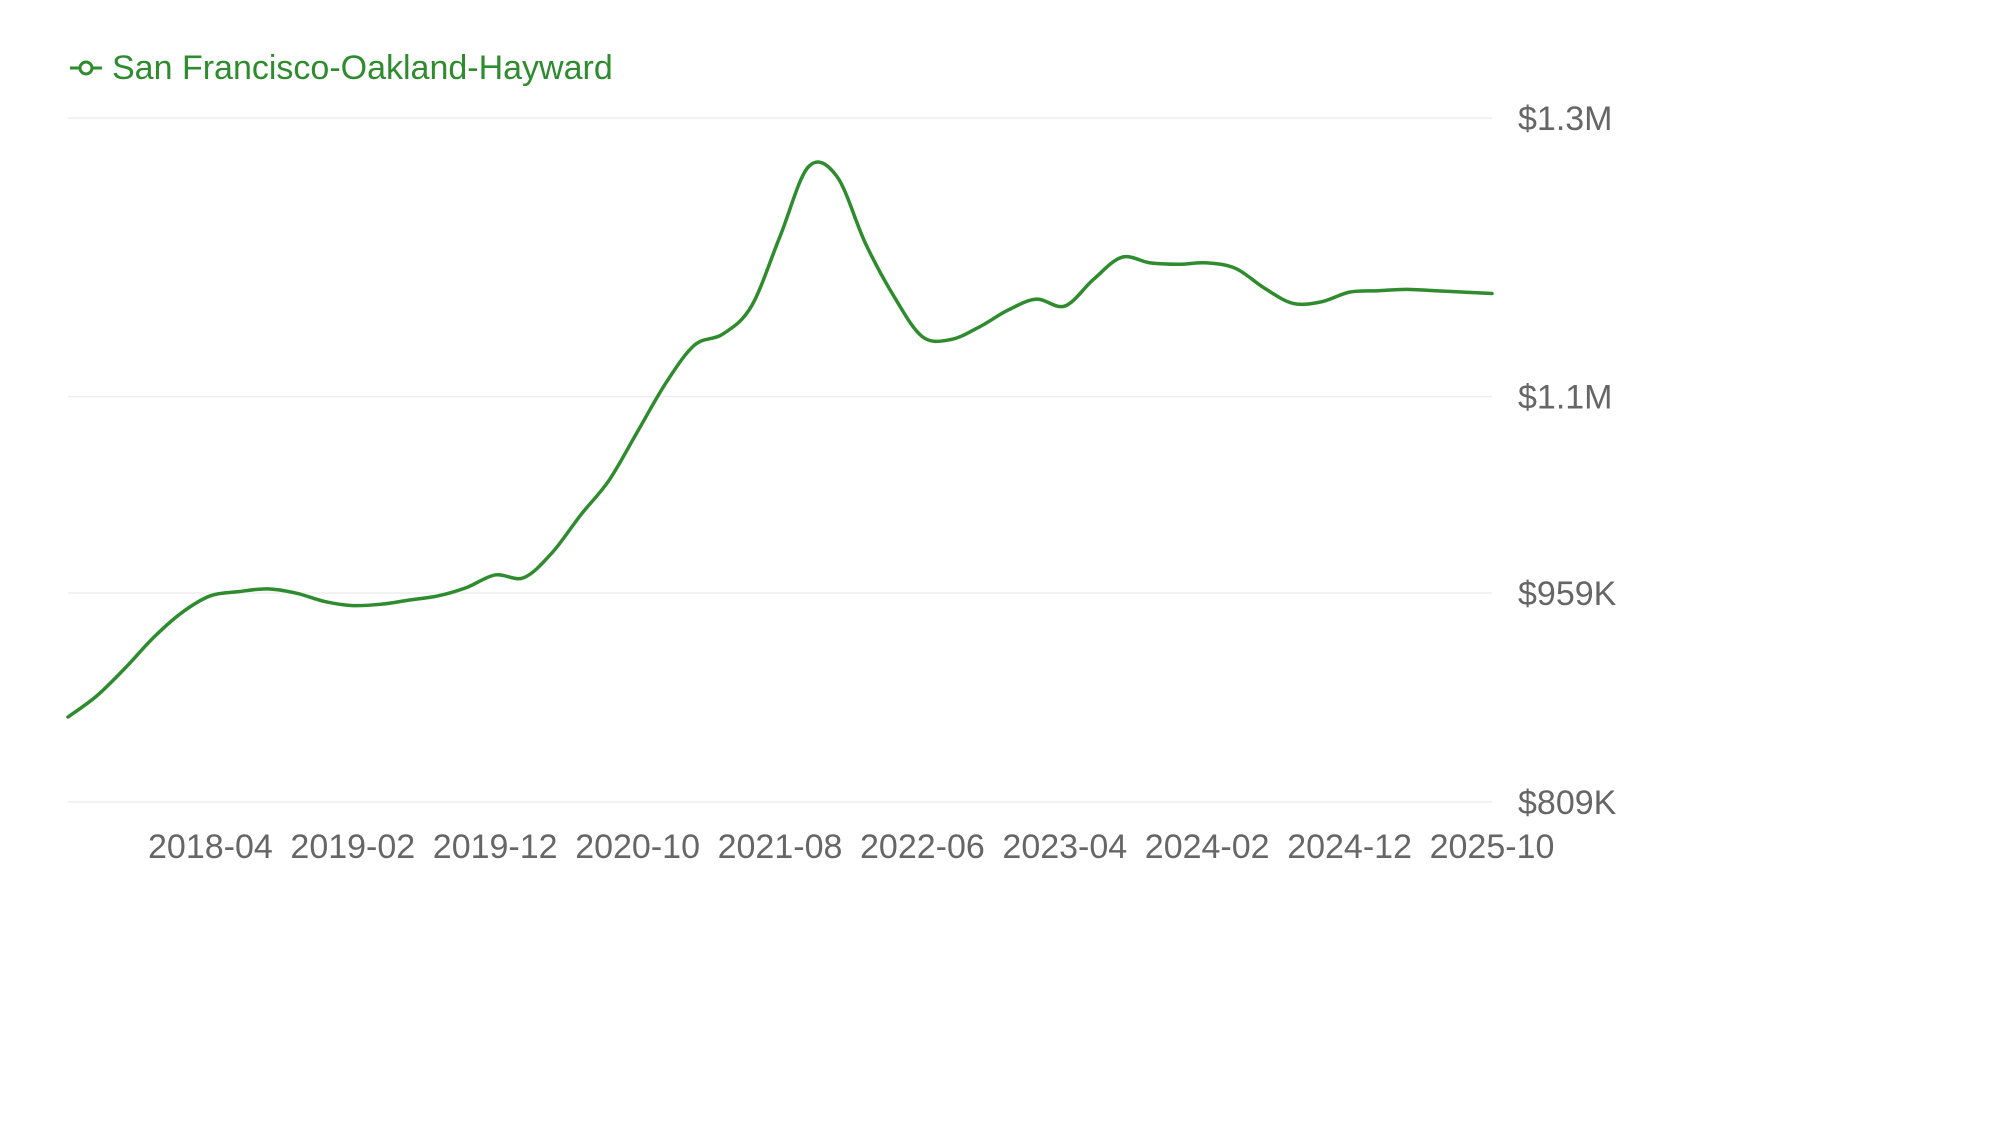  What do you see at coordinates (780, 847) in the screenshot?
I see `x-tick-label: 2021-08` at bounding box center [780, 847].